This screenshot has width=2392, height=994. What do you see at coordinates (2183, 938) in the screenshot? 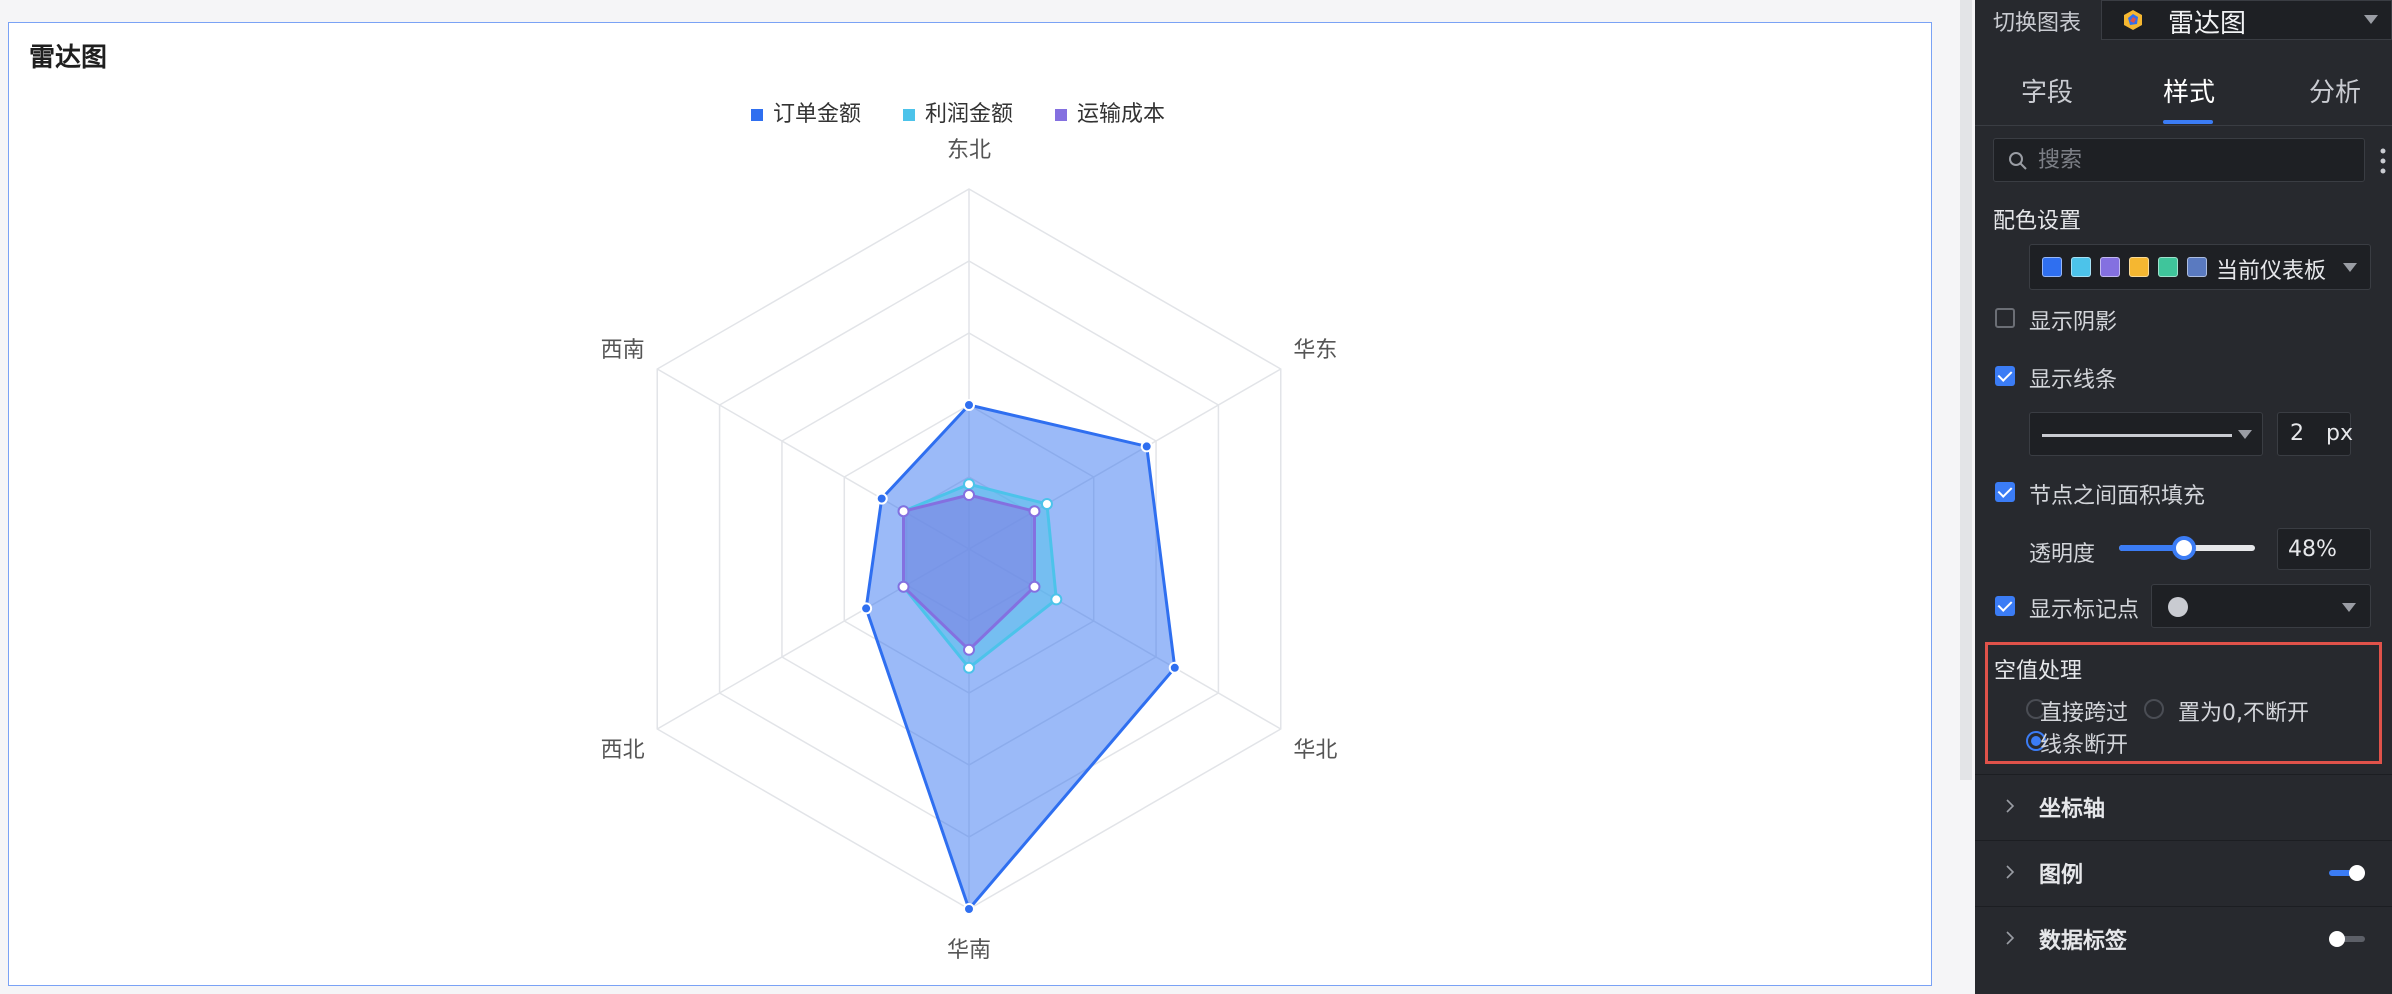
I see `section-data-labels: 数据标签` at bounding box center [2183, 938].